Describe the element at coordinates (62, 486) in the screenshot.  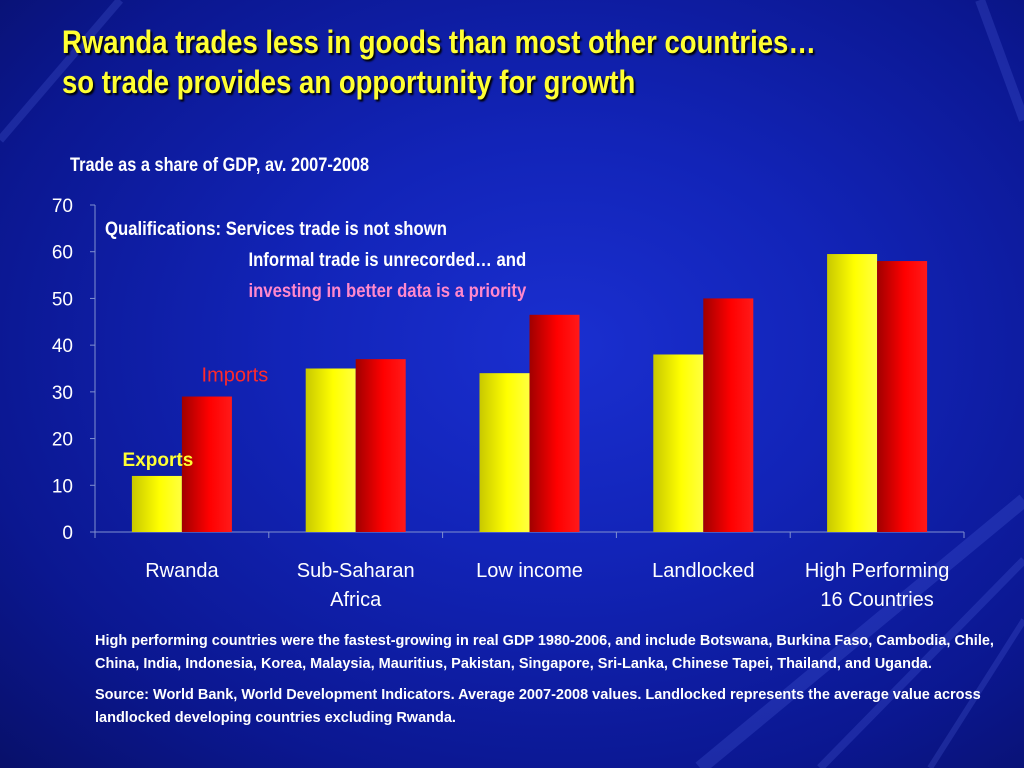
I see `y-tick-label: 10` at that location.